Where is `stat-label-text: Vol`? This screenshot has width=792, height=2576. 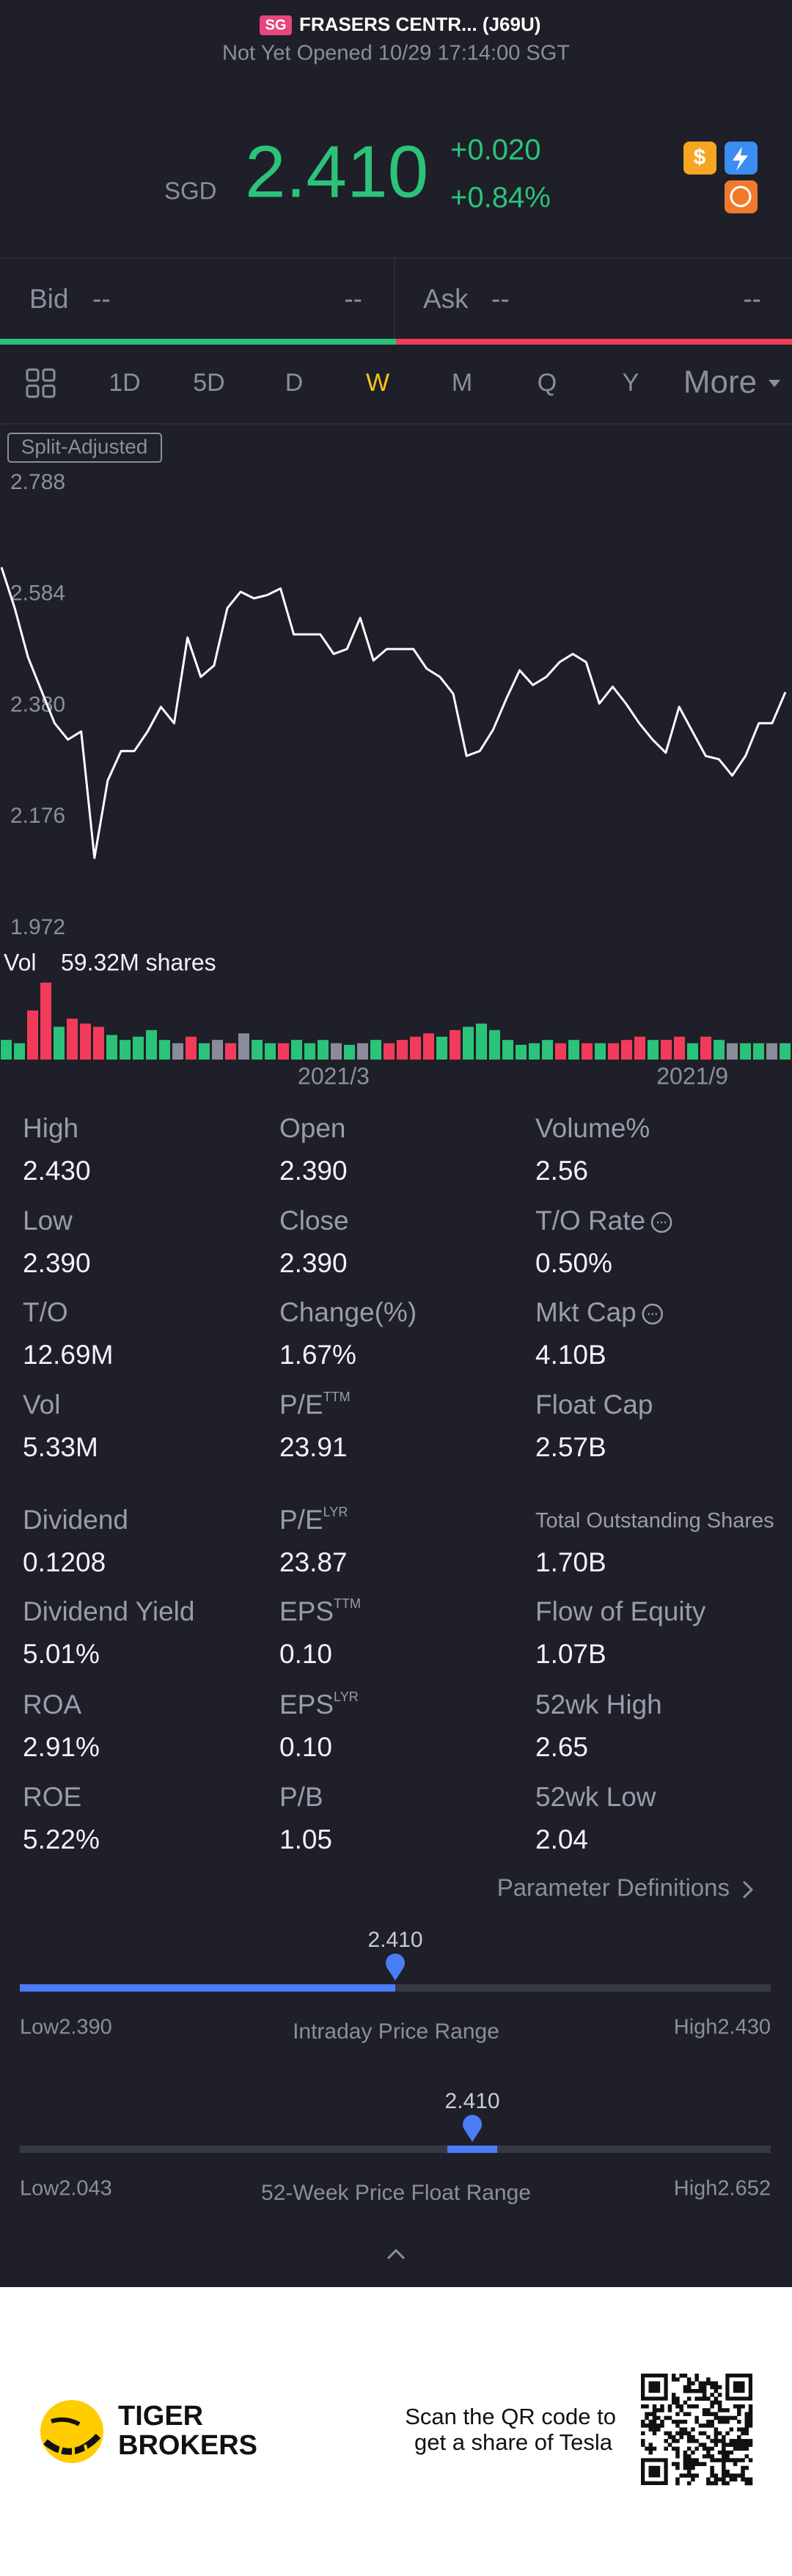 stat-label-text: Vol is located at coordinates (41, 1405).